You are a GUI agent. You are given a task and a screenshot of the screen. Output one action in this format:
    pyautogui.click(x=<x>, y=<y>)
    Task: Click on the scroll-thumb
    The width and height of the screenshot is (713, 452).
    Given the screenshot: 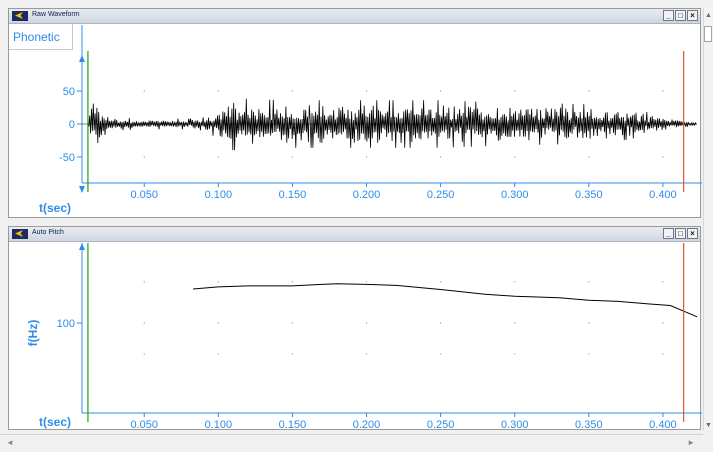 What is the action you would take?
    pyautogui.click(x=708, y=34)
    